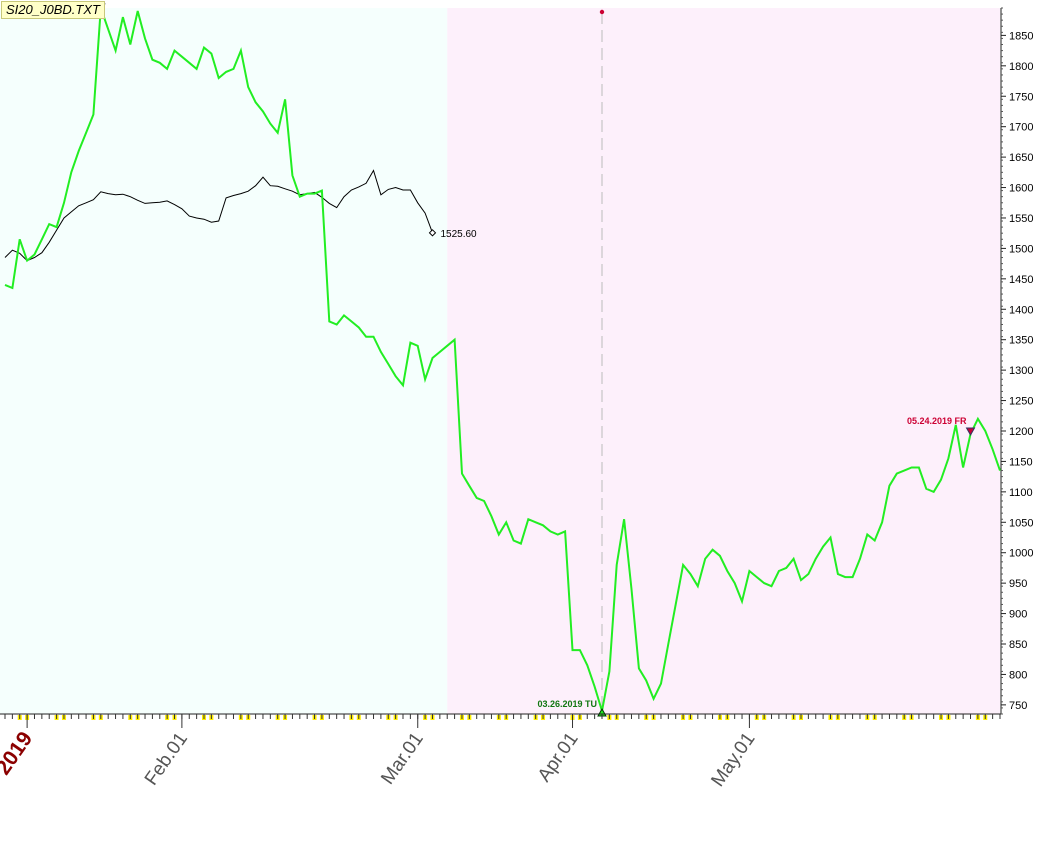  Describe the element at coordinates (53, 10) in the screenshot. I see `chart-title: SI20_J0BD.TXT` at that location.